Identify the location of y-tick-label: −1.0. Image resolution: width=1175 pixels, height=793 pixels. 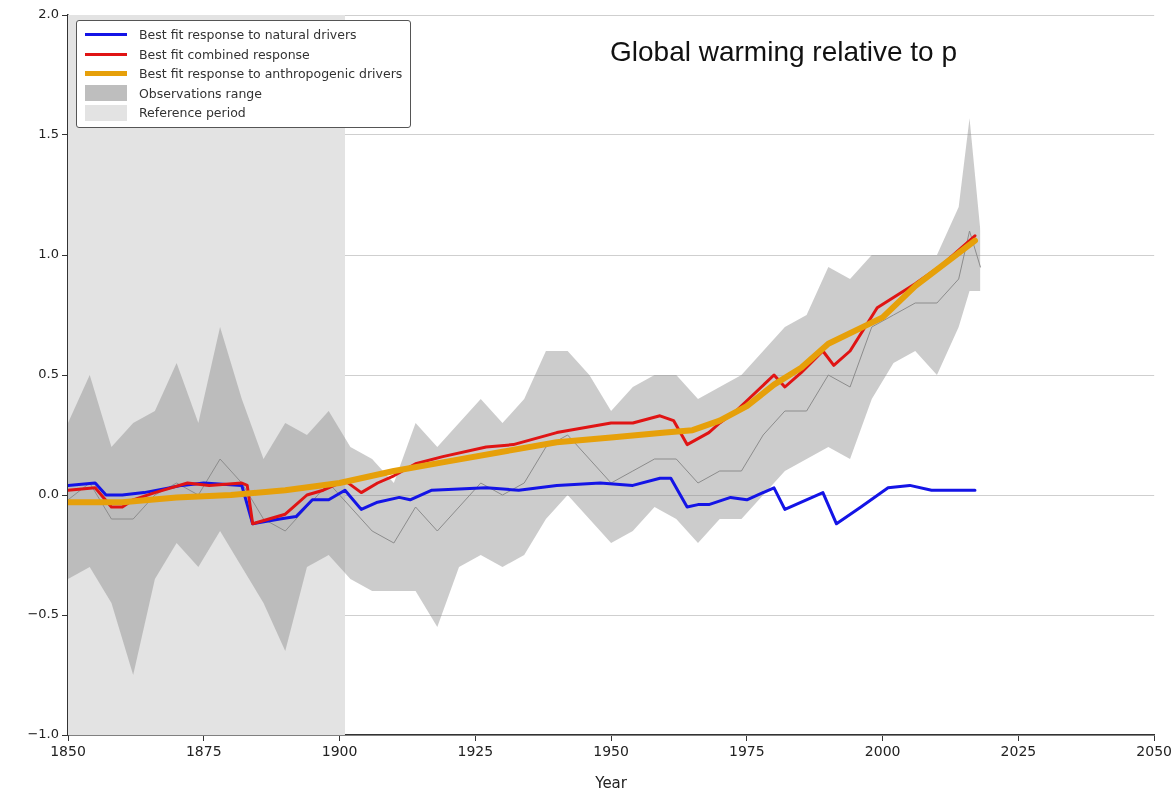
(43, 734).